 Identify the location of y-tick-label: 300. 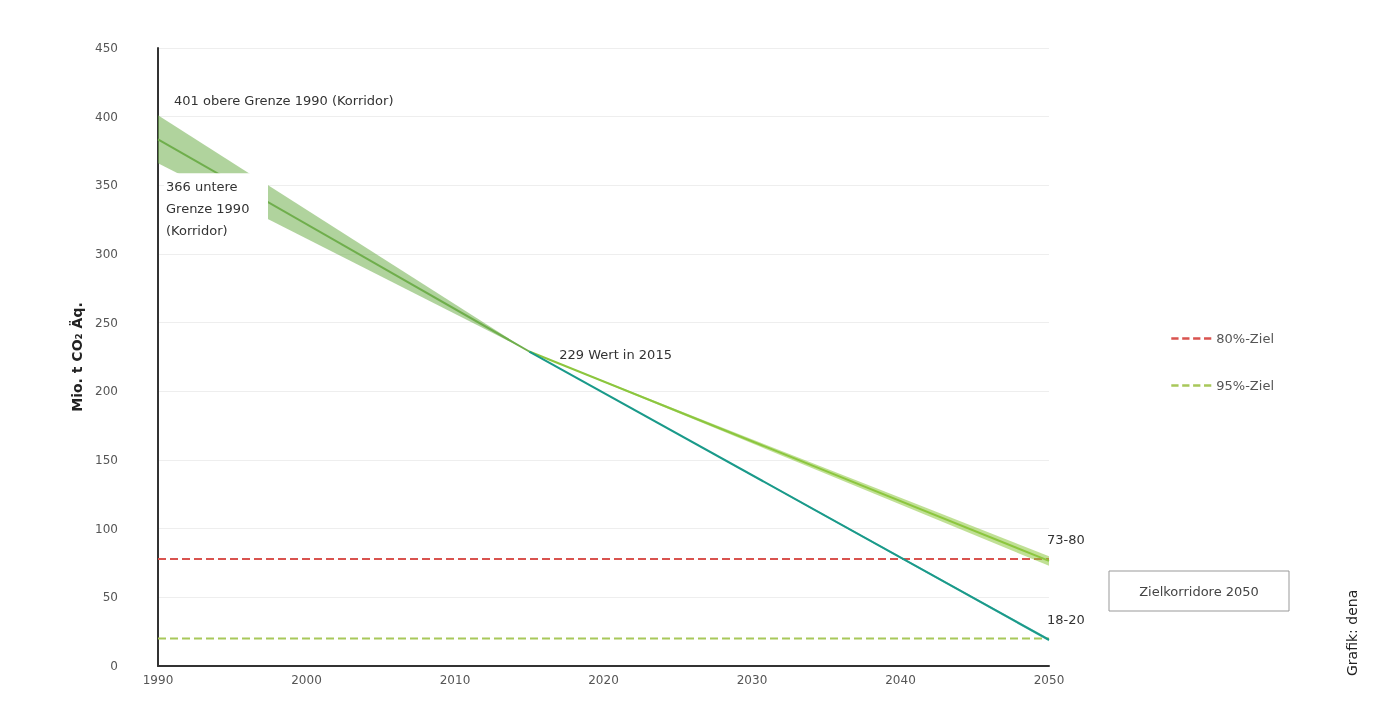
(106, 254).